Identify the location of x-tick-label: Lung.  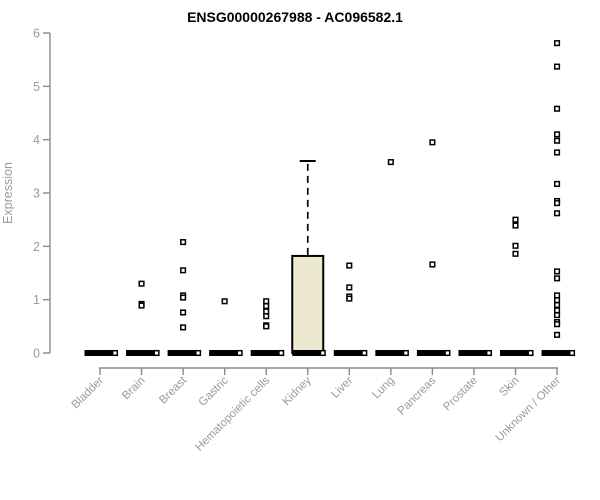
(383, 388).